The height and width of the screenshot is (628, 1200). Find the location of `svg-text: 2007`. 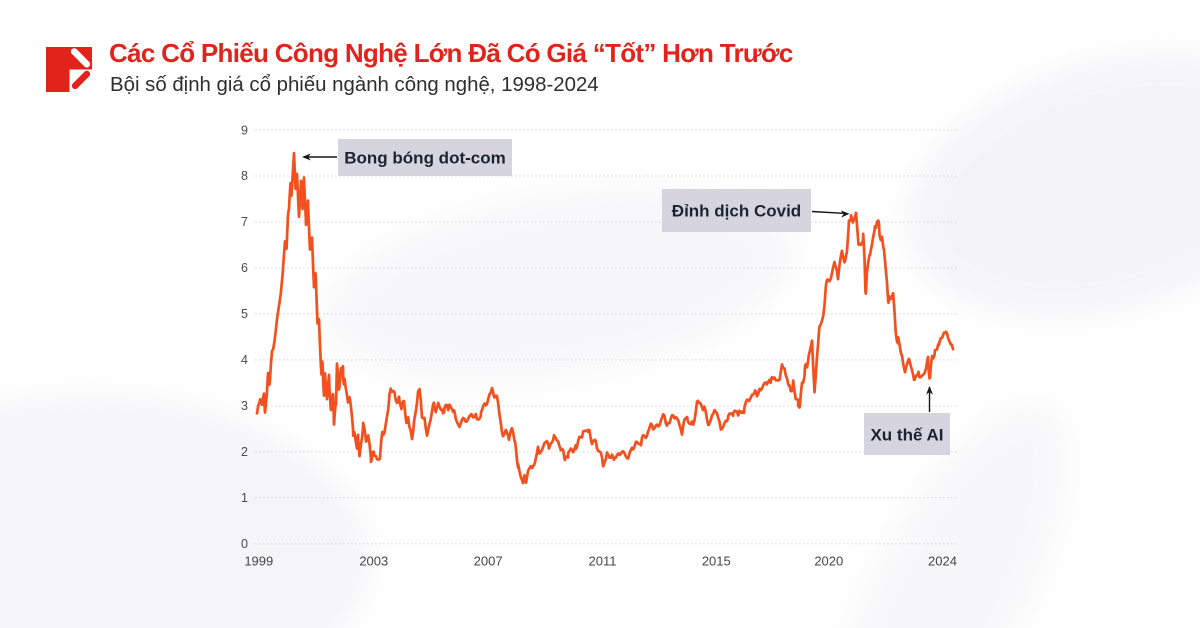

svg-text: 2007 is located at coordinates (488, 561).